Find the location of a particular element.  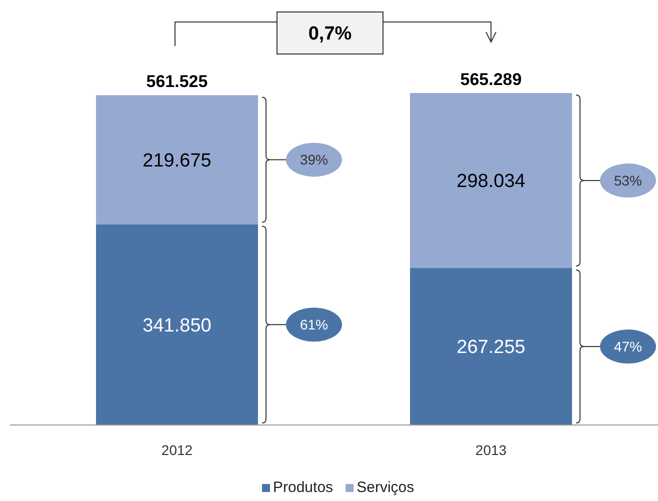

total-label: 561.525 is located at coordinates (177, 82).